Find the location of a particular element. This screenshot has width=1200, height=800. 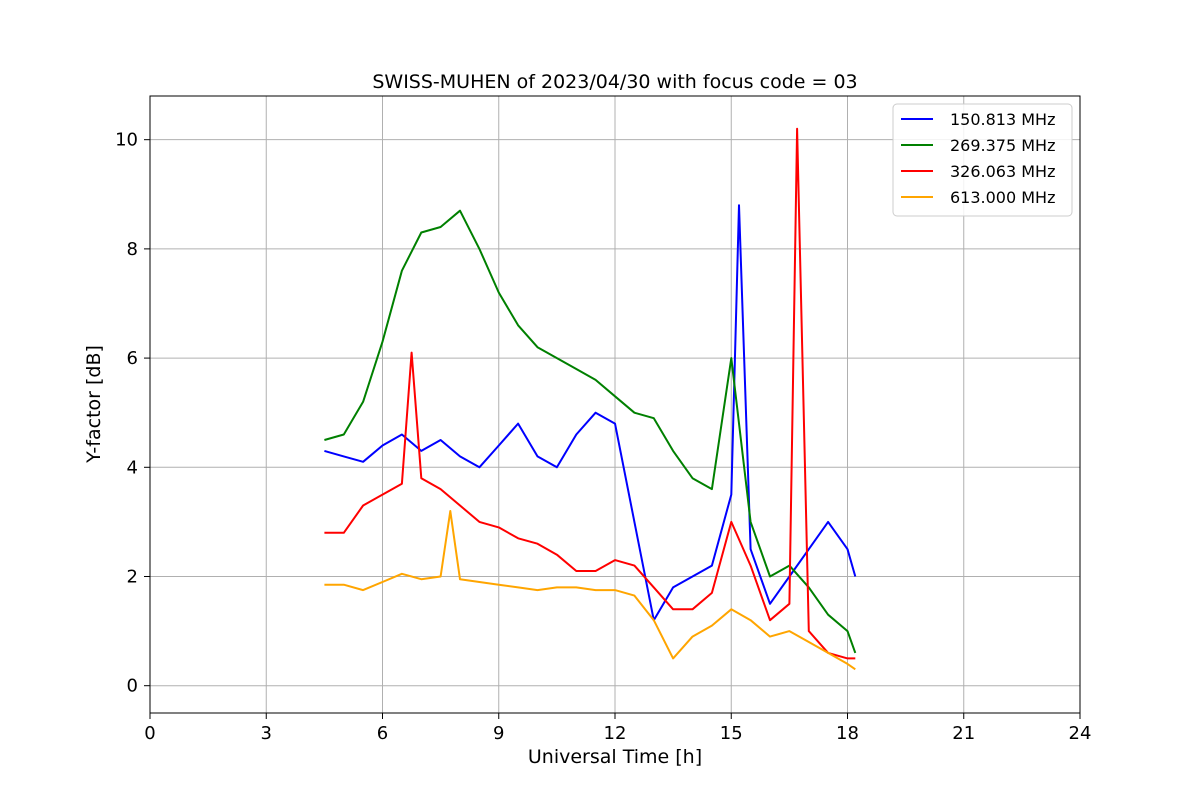

legend-label: 150.813 MHz is located at coordinates (1002, 119).